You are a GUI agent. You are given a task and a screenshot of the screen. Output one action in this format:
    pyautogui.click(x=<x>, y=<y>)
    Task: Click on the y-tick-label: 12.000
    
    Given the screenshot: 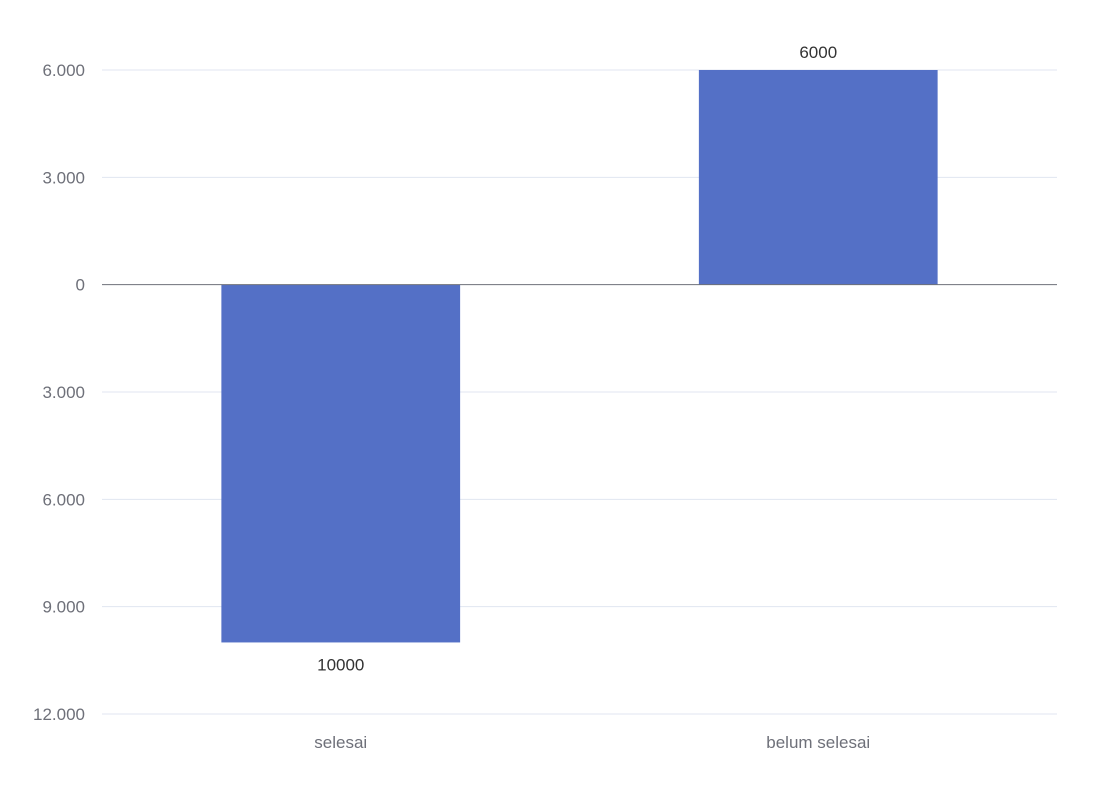 What is the action you would take?
    pyautogui.click(x=59, y=714)
    